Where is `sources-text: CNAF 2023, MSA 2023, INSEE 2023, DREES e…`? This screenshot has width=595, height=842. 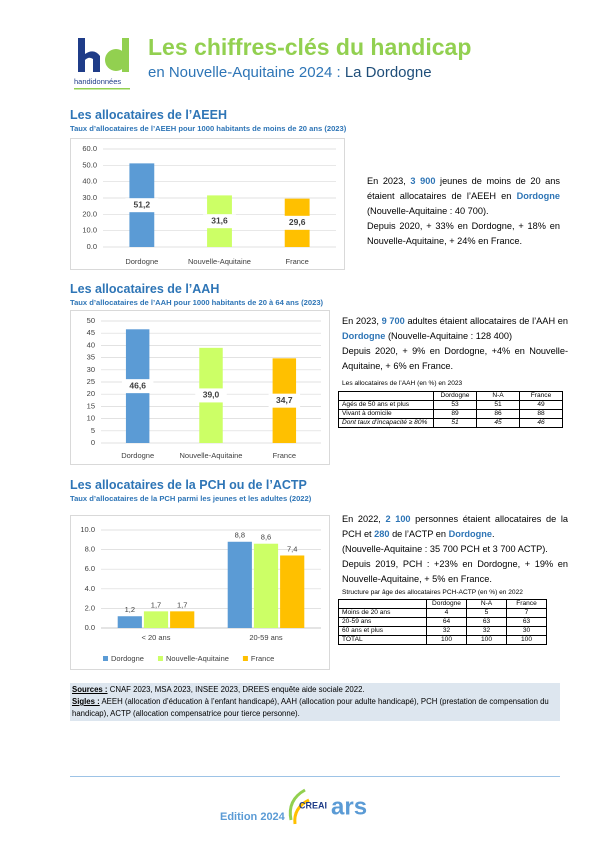 sources-text: CNAF 2023, MSA 2023, INSEE 2023, DREES e… is located at coordinates (236, 689).